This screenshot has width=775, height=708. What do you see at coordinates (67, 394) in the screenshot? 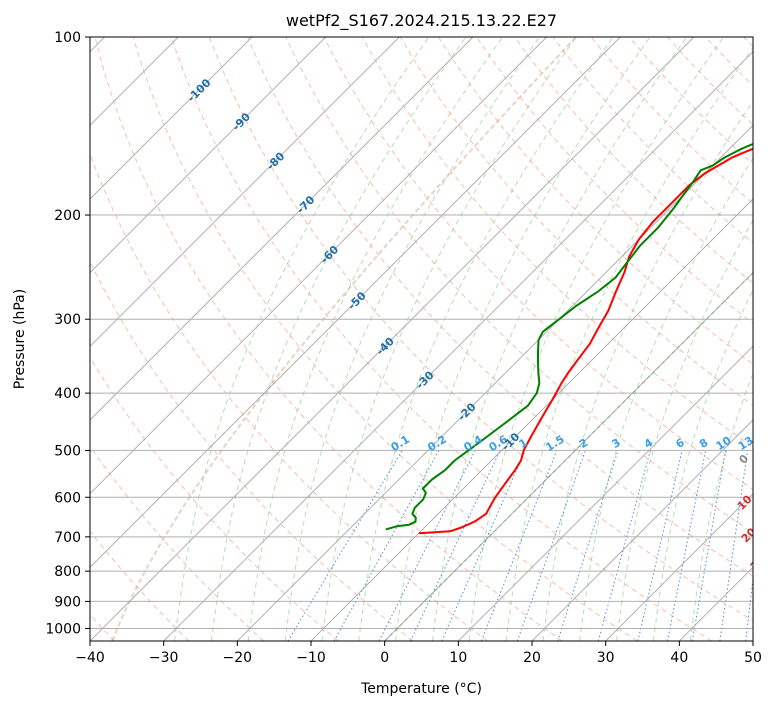
I see `y-tick-label: 400` at bounding box center [67, 394].